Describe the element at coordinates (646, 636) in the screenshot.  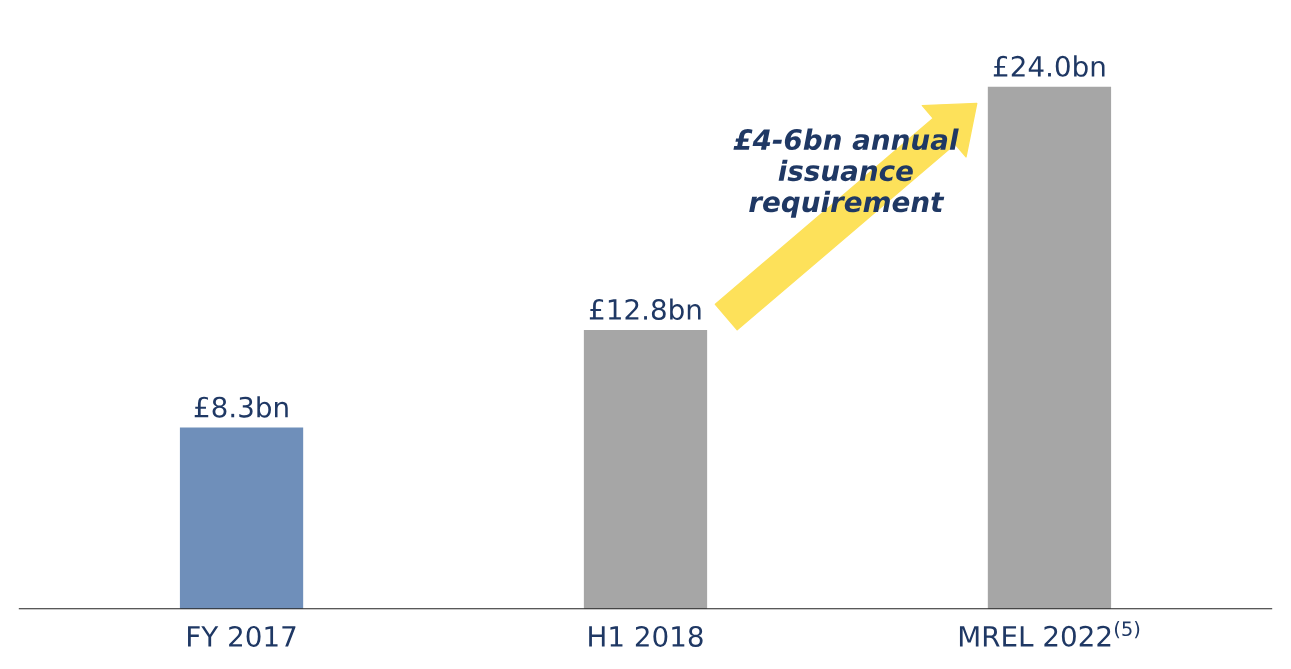
I see `x-tick-label: H1 2018` at that location.